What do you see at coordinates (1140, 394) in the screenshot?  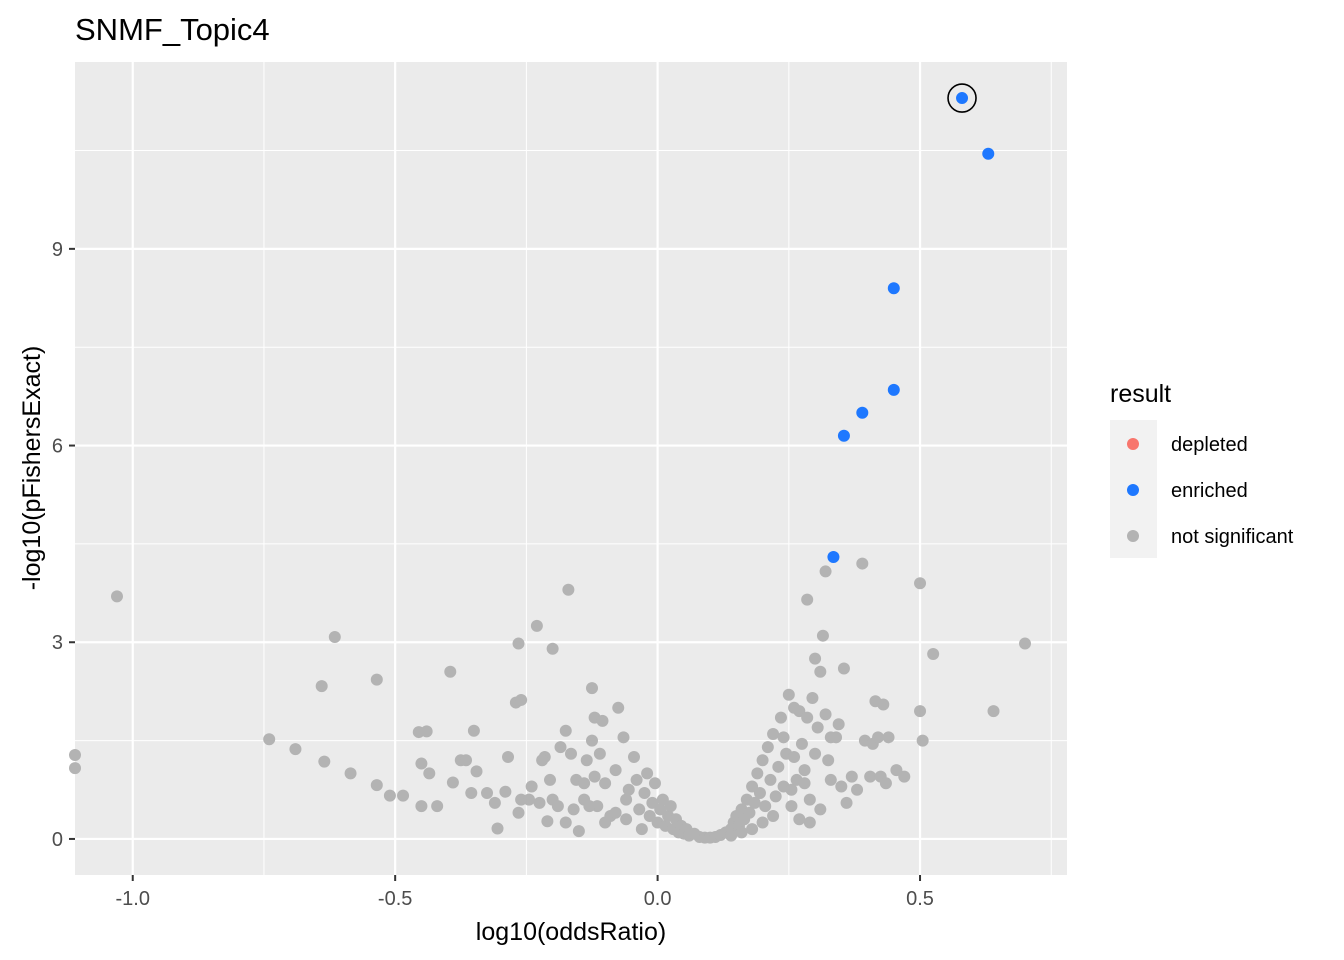 I see `legend-title: result` at bounding box center [1140, 394].